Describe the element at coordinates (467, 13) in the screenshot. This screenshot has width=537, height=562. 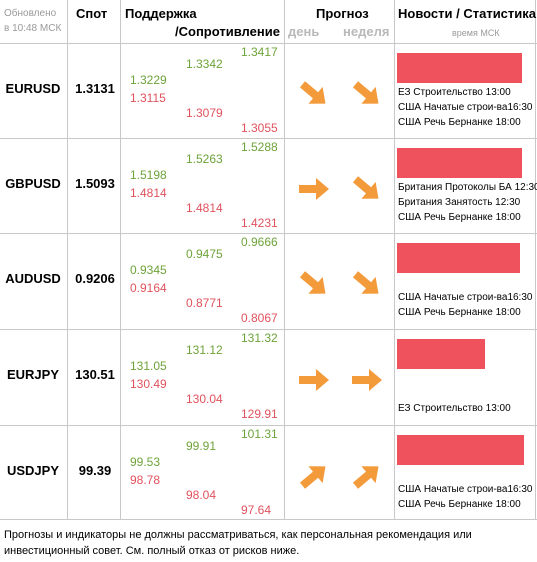
I see `news-header: Новости / Статистика` at that location.